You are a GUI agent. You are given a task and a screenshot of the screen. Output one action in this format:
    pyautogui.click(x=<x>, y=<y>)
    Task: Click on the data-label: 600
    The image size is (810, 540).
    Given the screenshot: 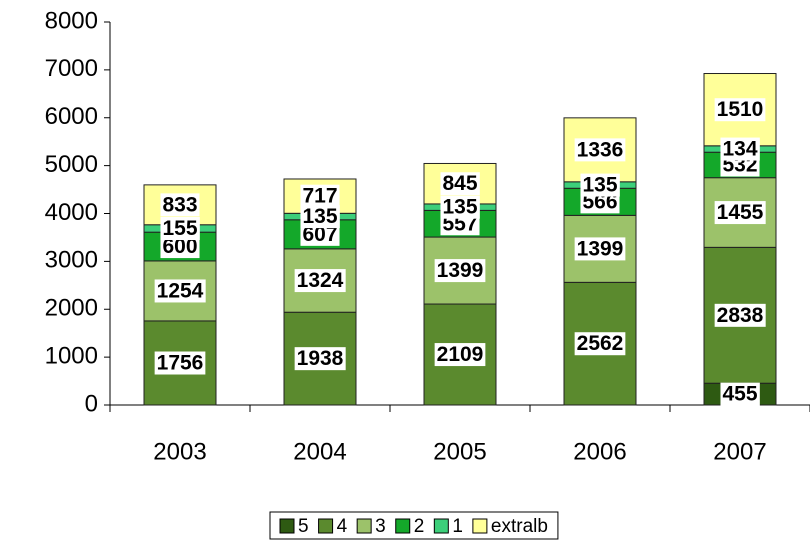 What is the action you would take?
    pyautogui.click(x=180, y=247)
    